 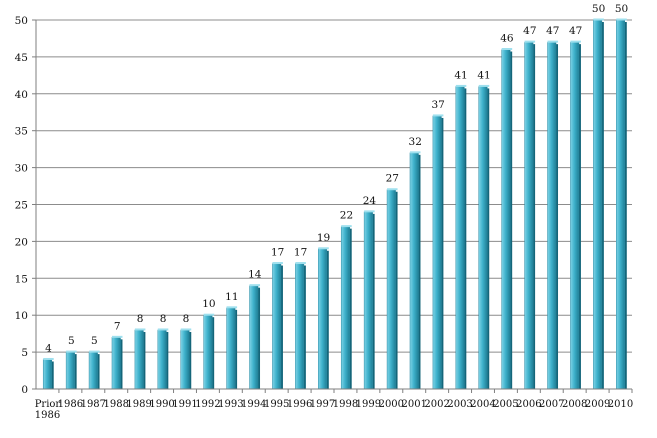 I want to click on y-tick-label: 0, so click(x=24, y=390).